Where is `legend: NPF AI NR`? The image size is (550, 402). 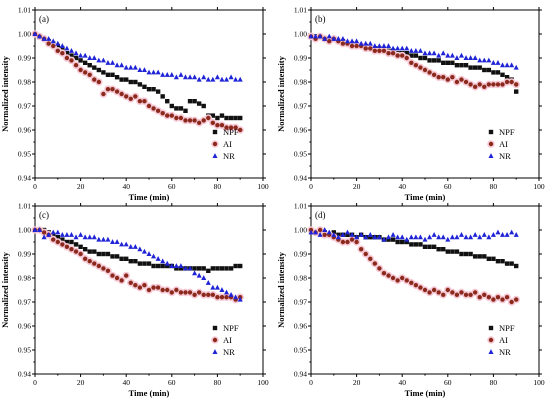 legend: NPF AI NR is located at coordinates (225, 340).